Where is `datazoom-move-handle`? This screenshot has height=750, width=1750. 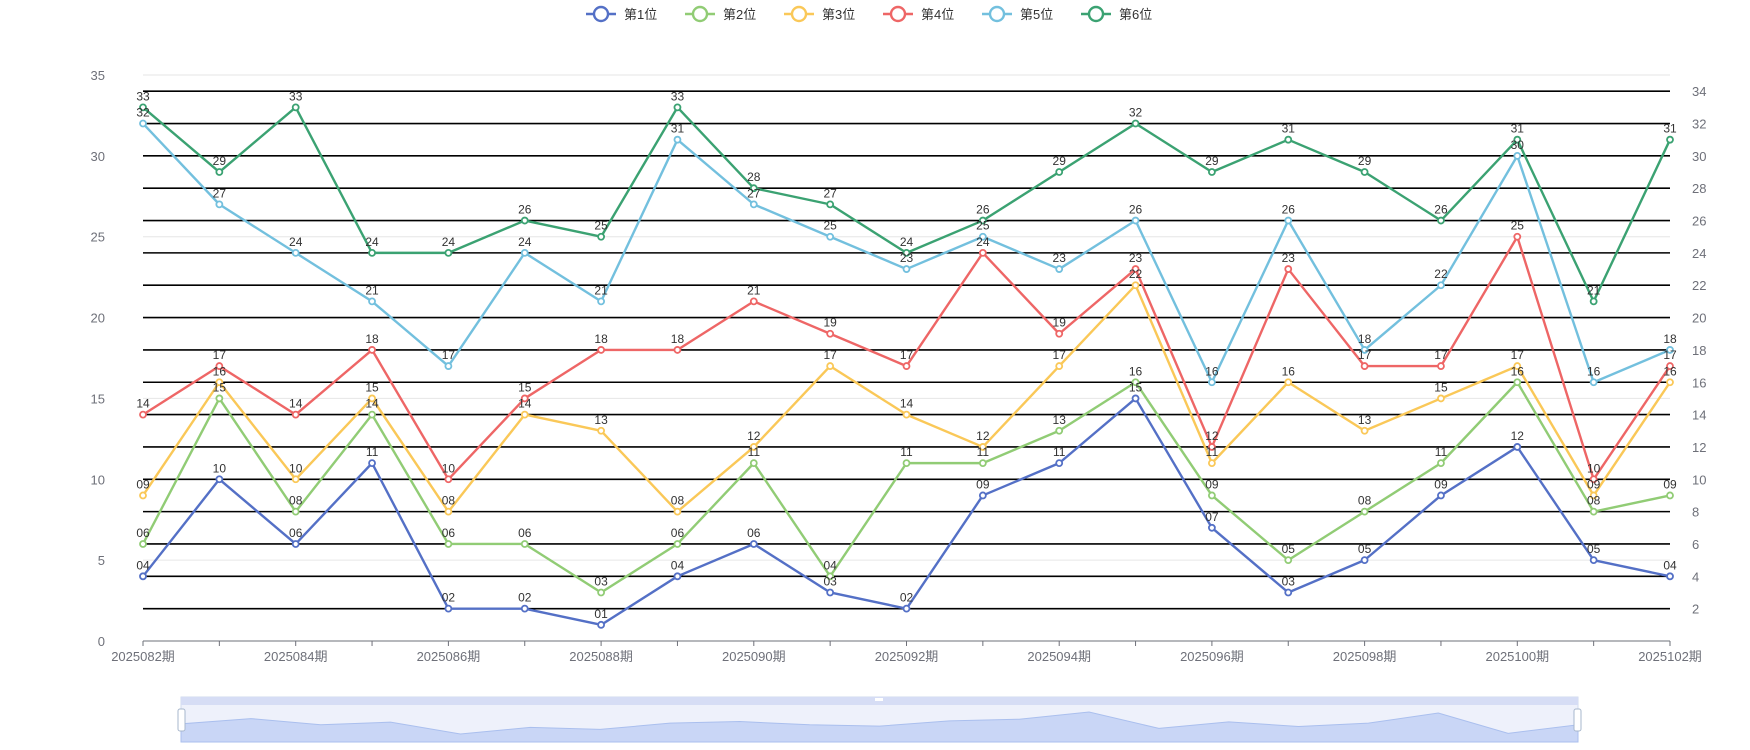
datazoom-move-handle is located at coordinates (879, 699).